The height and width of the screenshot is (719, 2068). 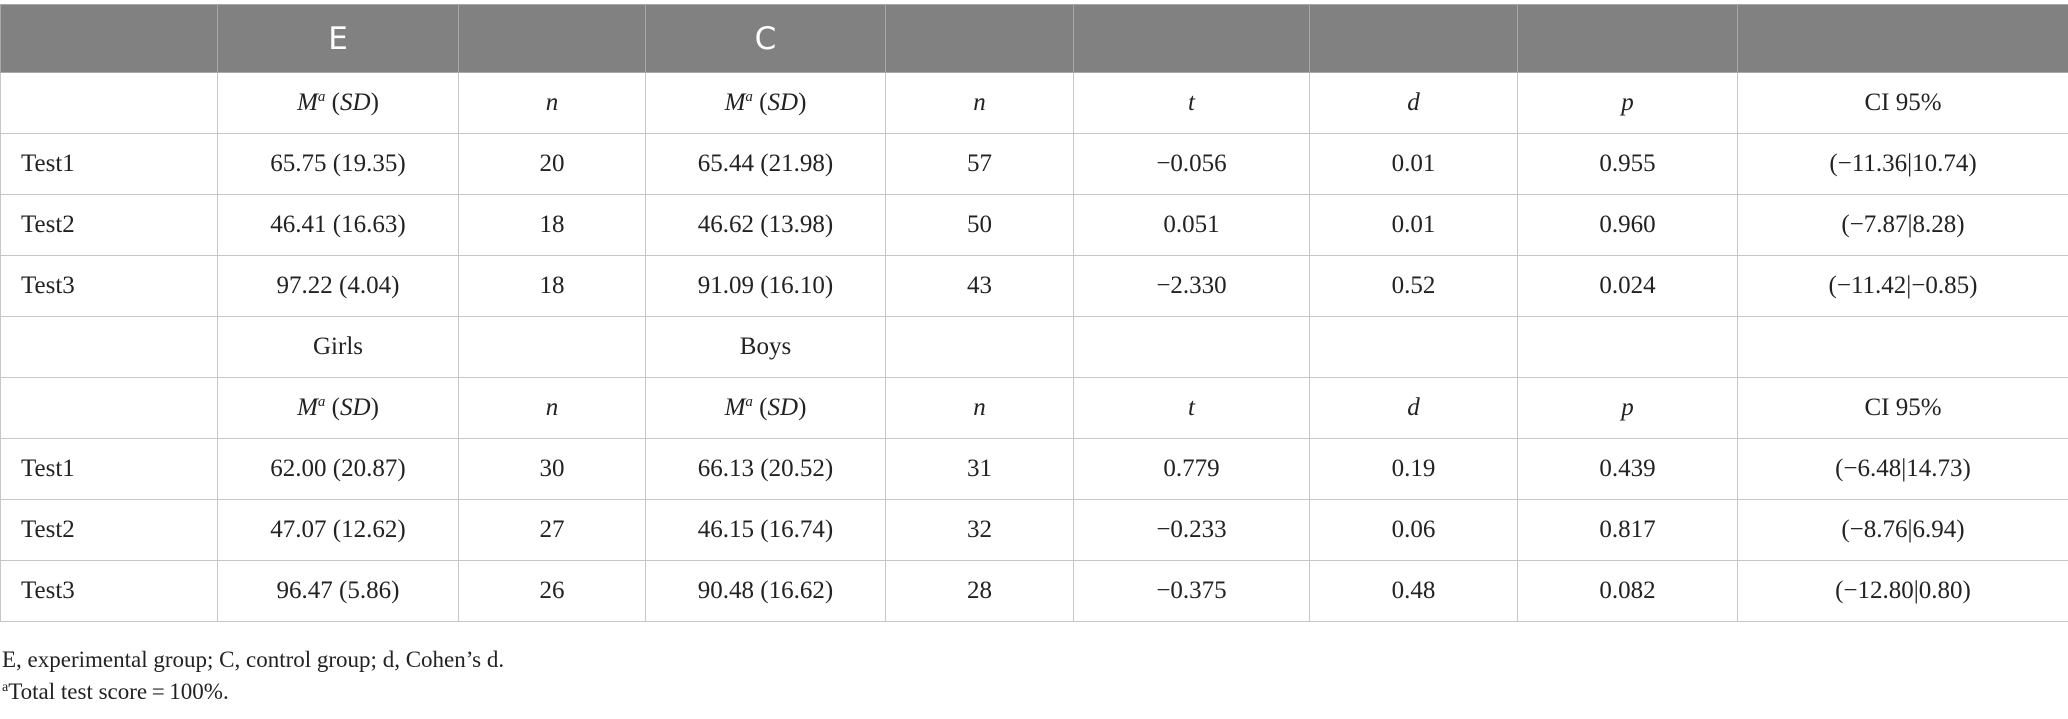 What do you see at coordinates (338, 164) in the screenshot?
I see `mean-sd-e: 65.75 (19.35)` at bounding box center [338, 164].